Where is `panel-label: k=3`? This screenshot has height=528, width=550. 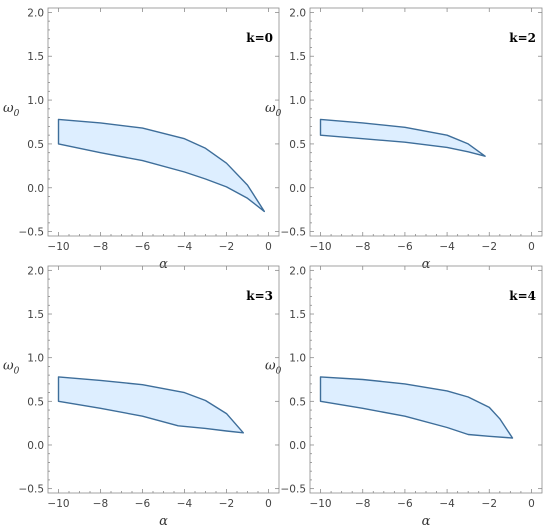
panel-label: k=3 is located at coordinates (259, 296).